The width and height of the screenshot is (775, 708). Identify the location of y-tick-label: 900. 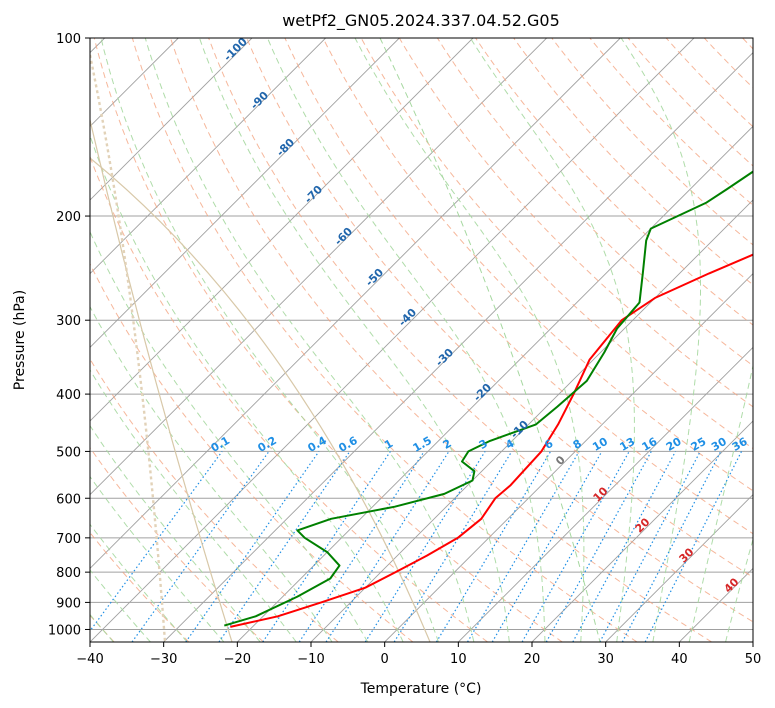
(68, 603).